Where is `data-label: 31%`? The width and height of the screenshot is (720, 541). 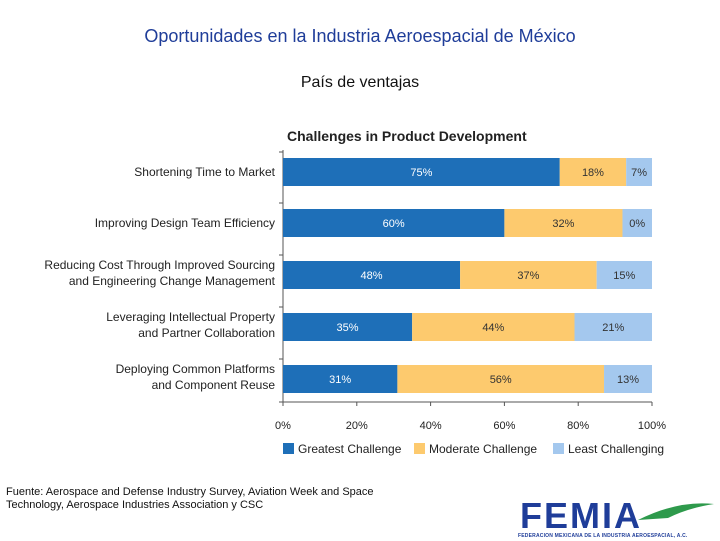 data-label: 31% is located at coordinates (340, 380).